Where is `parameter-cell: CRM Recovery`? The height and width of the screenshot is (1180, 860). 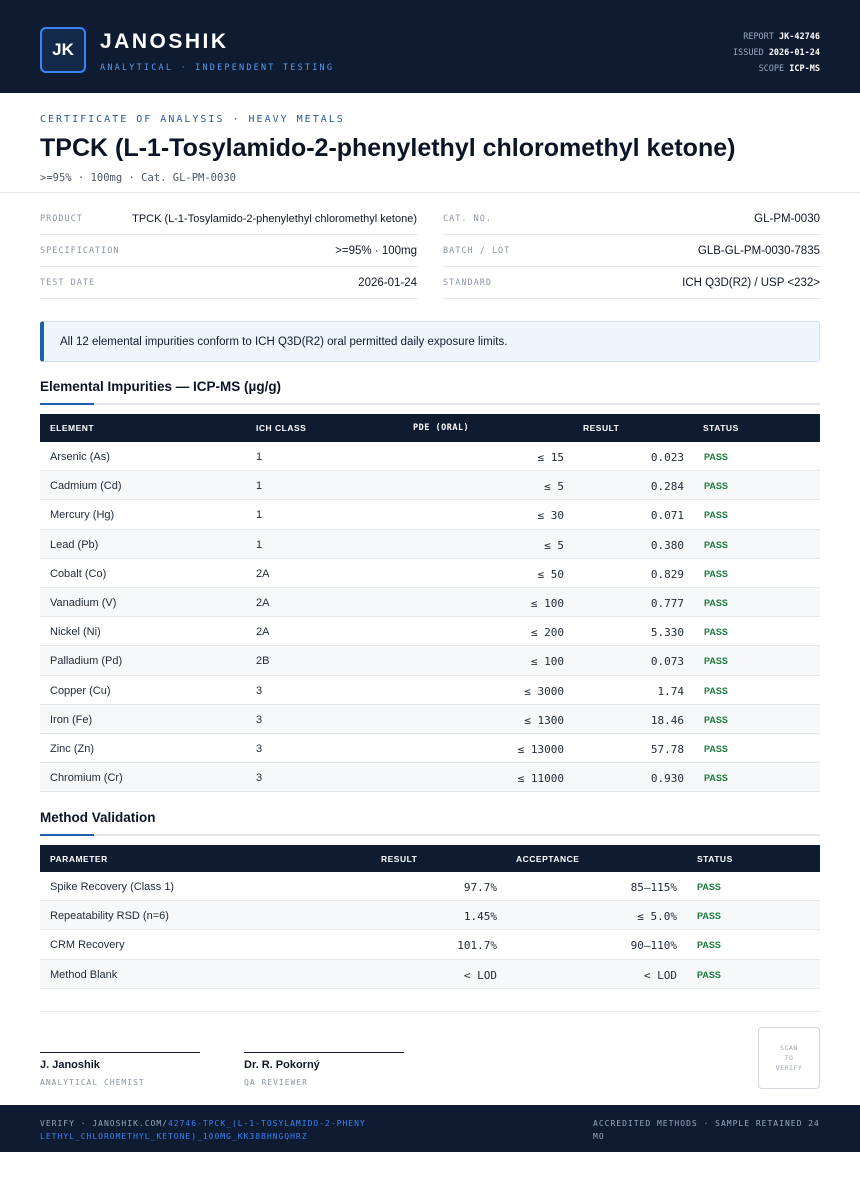
parameter-cell: CRM Recovery is located at coordinates (87, 945).